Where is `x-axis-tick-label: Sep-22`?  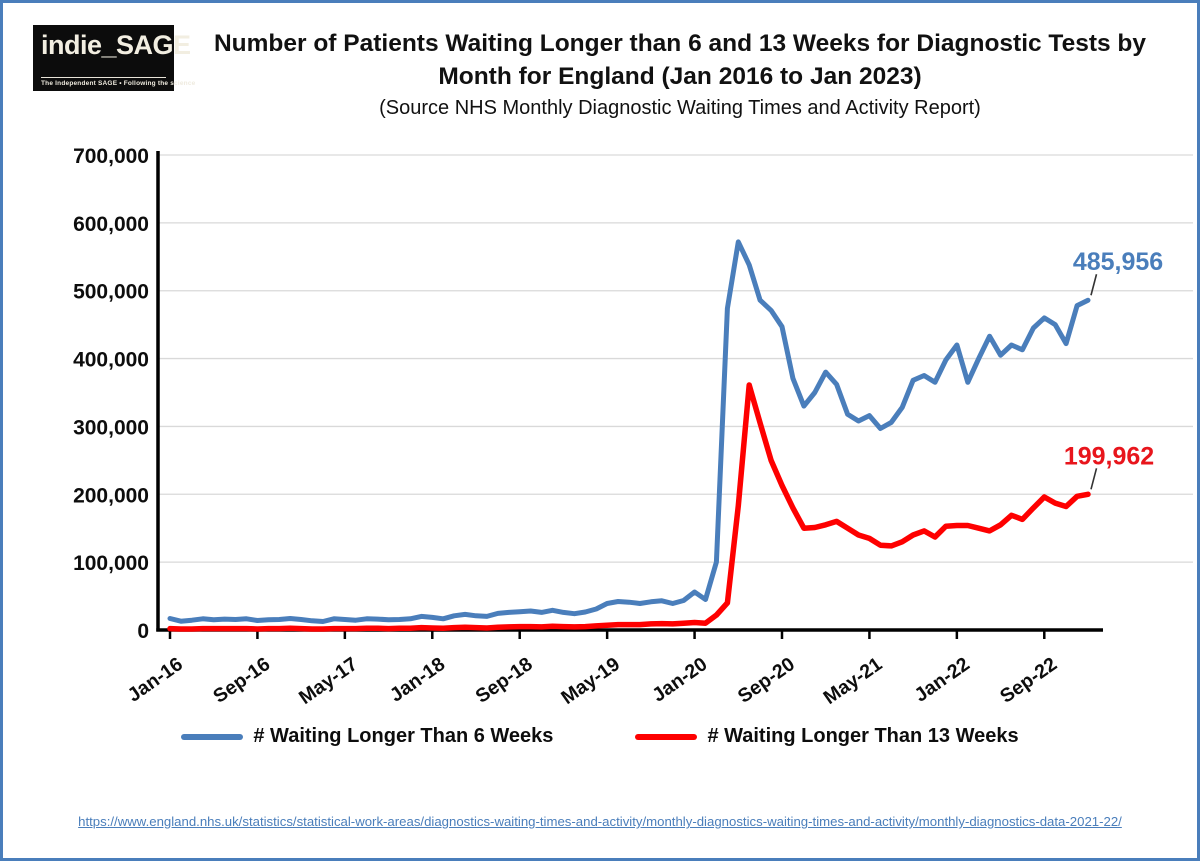
x-axis-tick-label: Sep-22 is located at coordinates (1028, 680).